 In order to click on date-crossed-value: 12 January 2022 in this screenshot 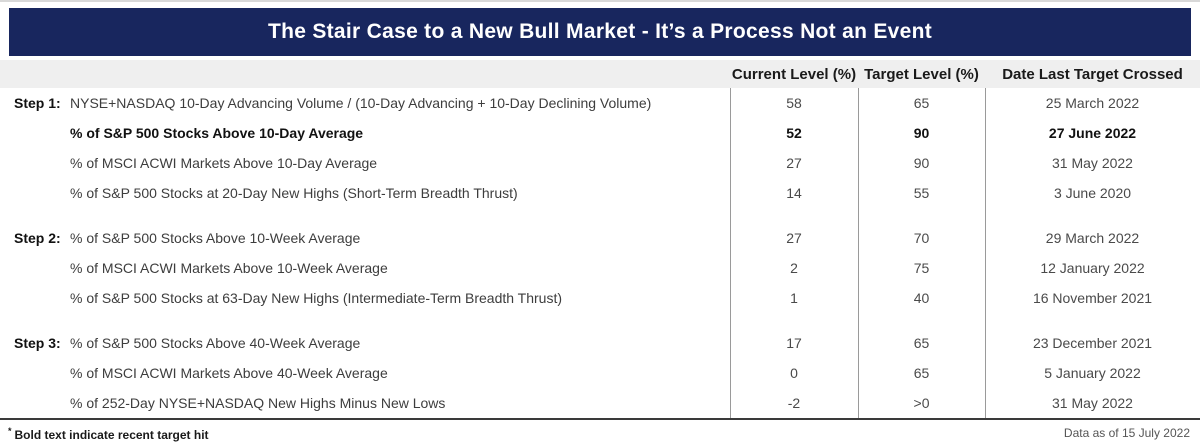, I will do `click(1092, 268)`.